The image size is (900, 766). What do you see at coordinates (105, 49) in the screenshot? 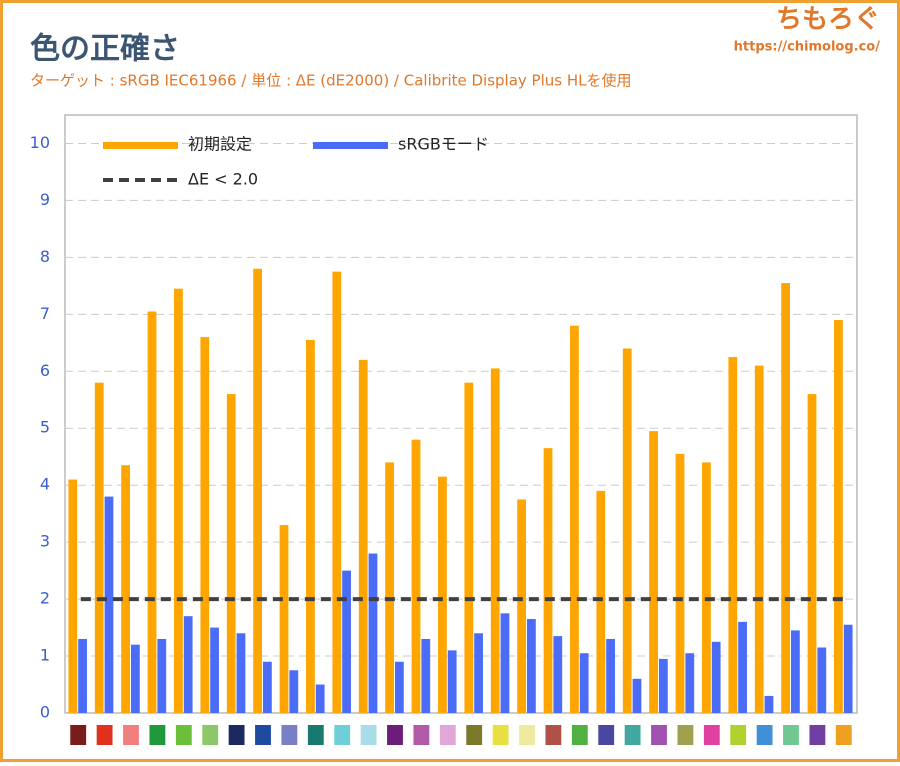
I see `chart-title: 色の正確さ` at bounding box center [105, 49].